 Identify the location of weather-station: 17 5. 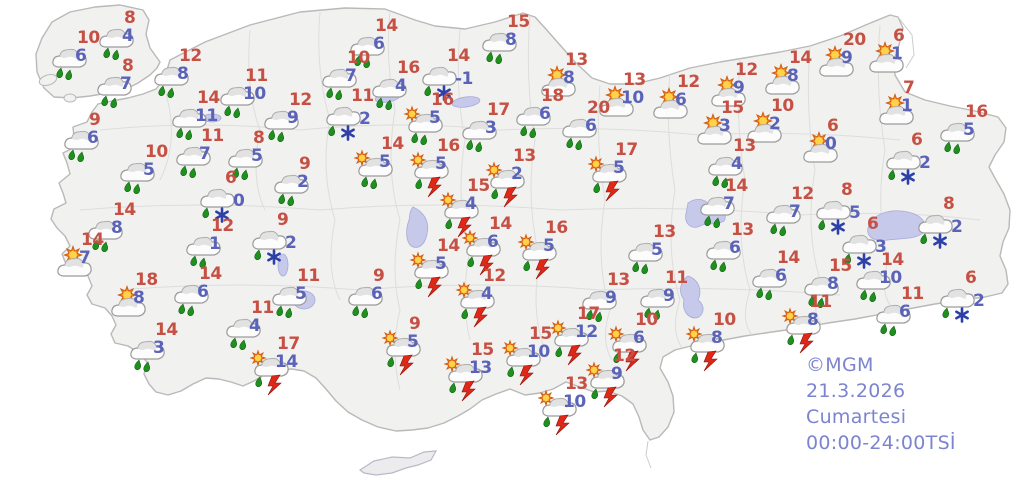
(612, 172).